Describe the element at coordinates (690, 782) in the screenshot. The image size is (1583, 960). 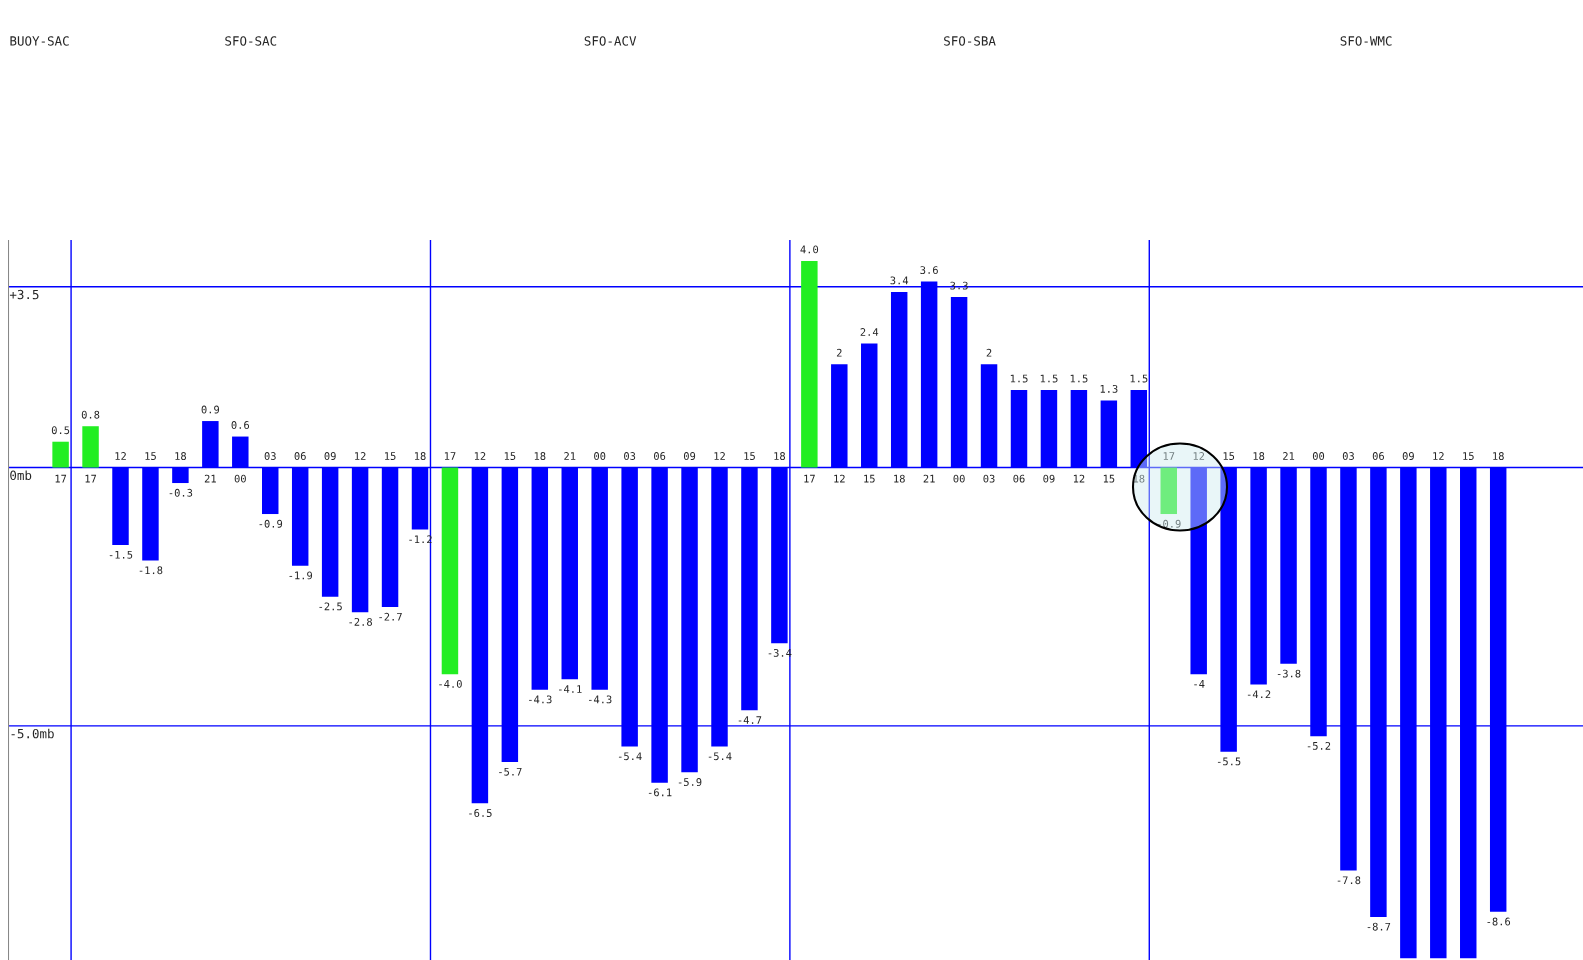
I see `data-label: -5.9` at that location.